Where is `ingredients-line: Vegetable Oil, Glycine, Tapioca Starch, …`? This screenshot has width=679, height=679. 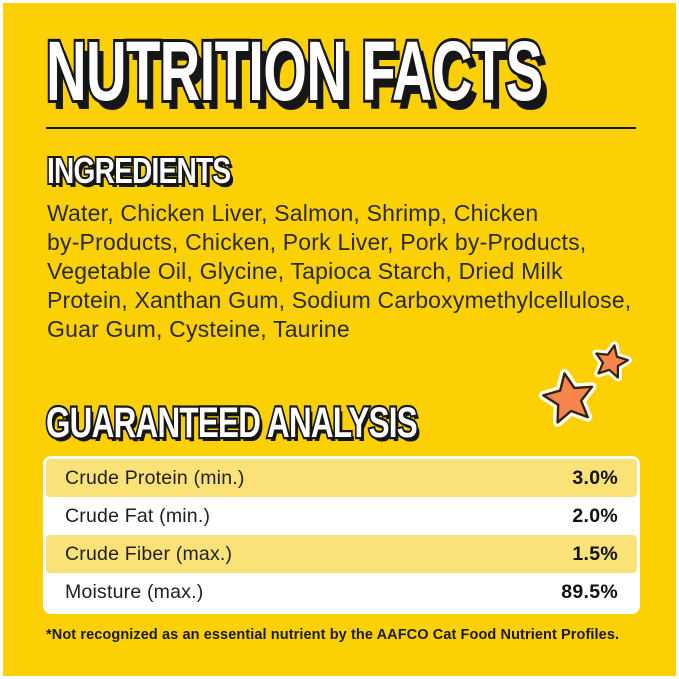 ingredients-line: Vegetable Oil, Glycine, Tapioca Starch, … is located at coordinates (305, 271).